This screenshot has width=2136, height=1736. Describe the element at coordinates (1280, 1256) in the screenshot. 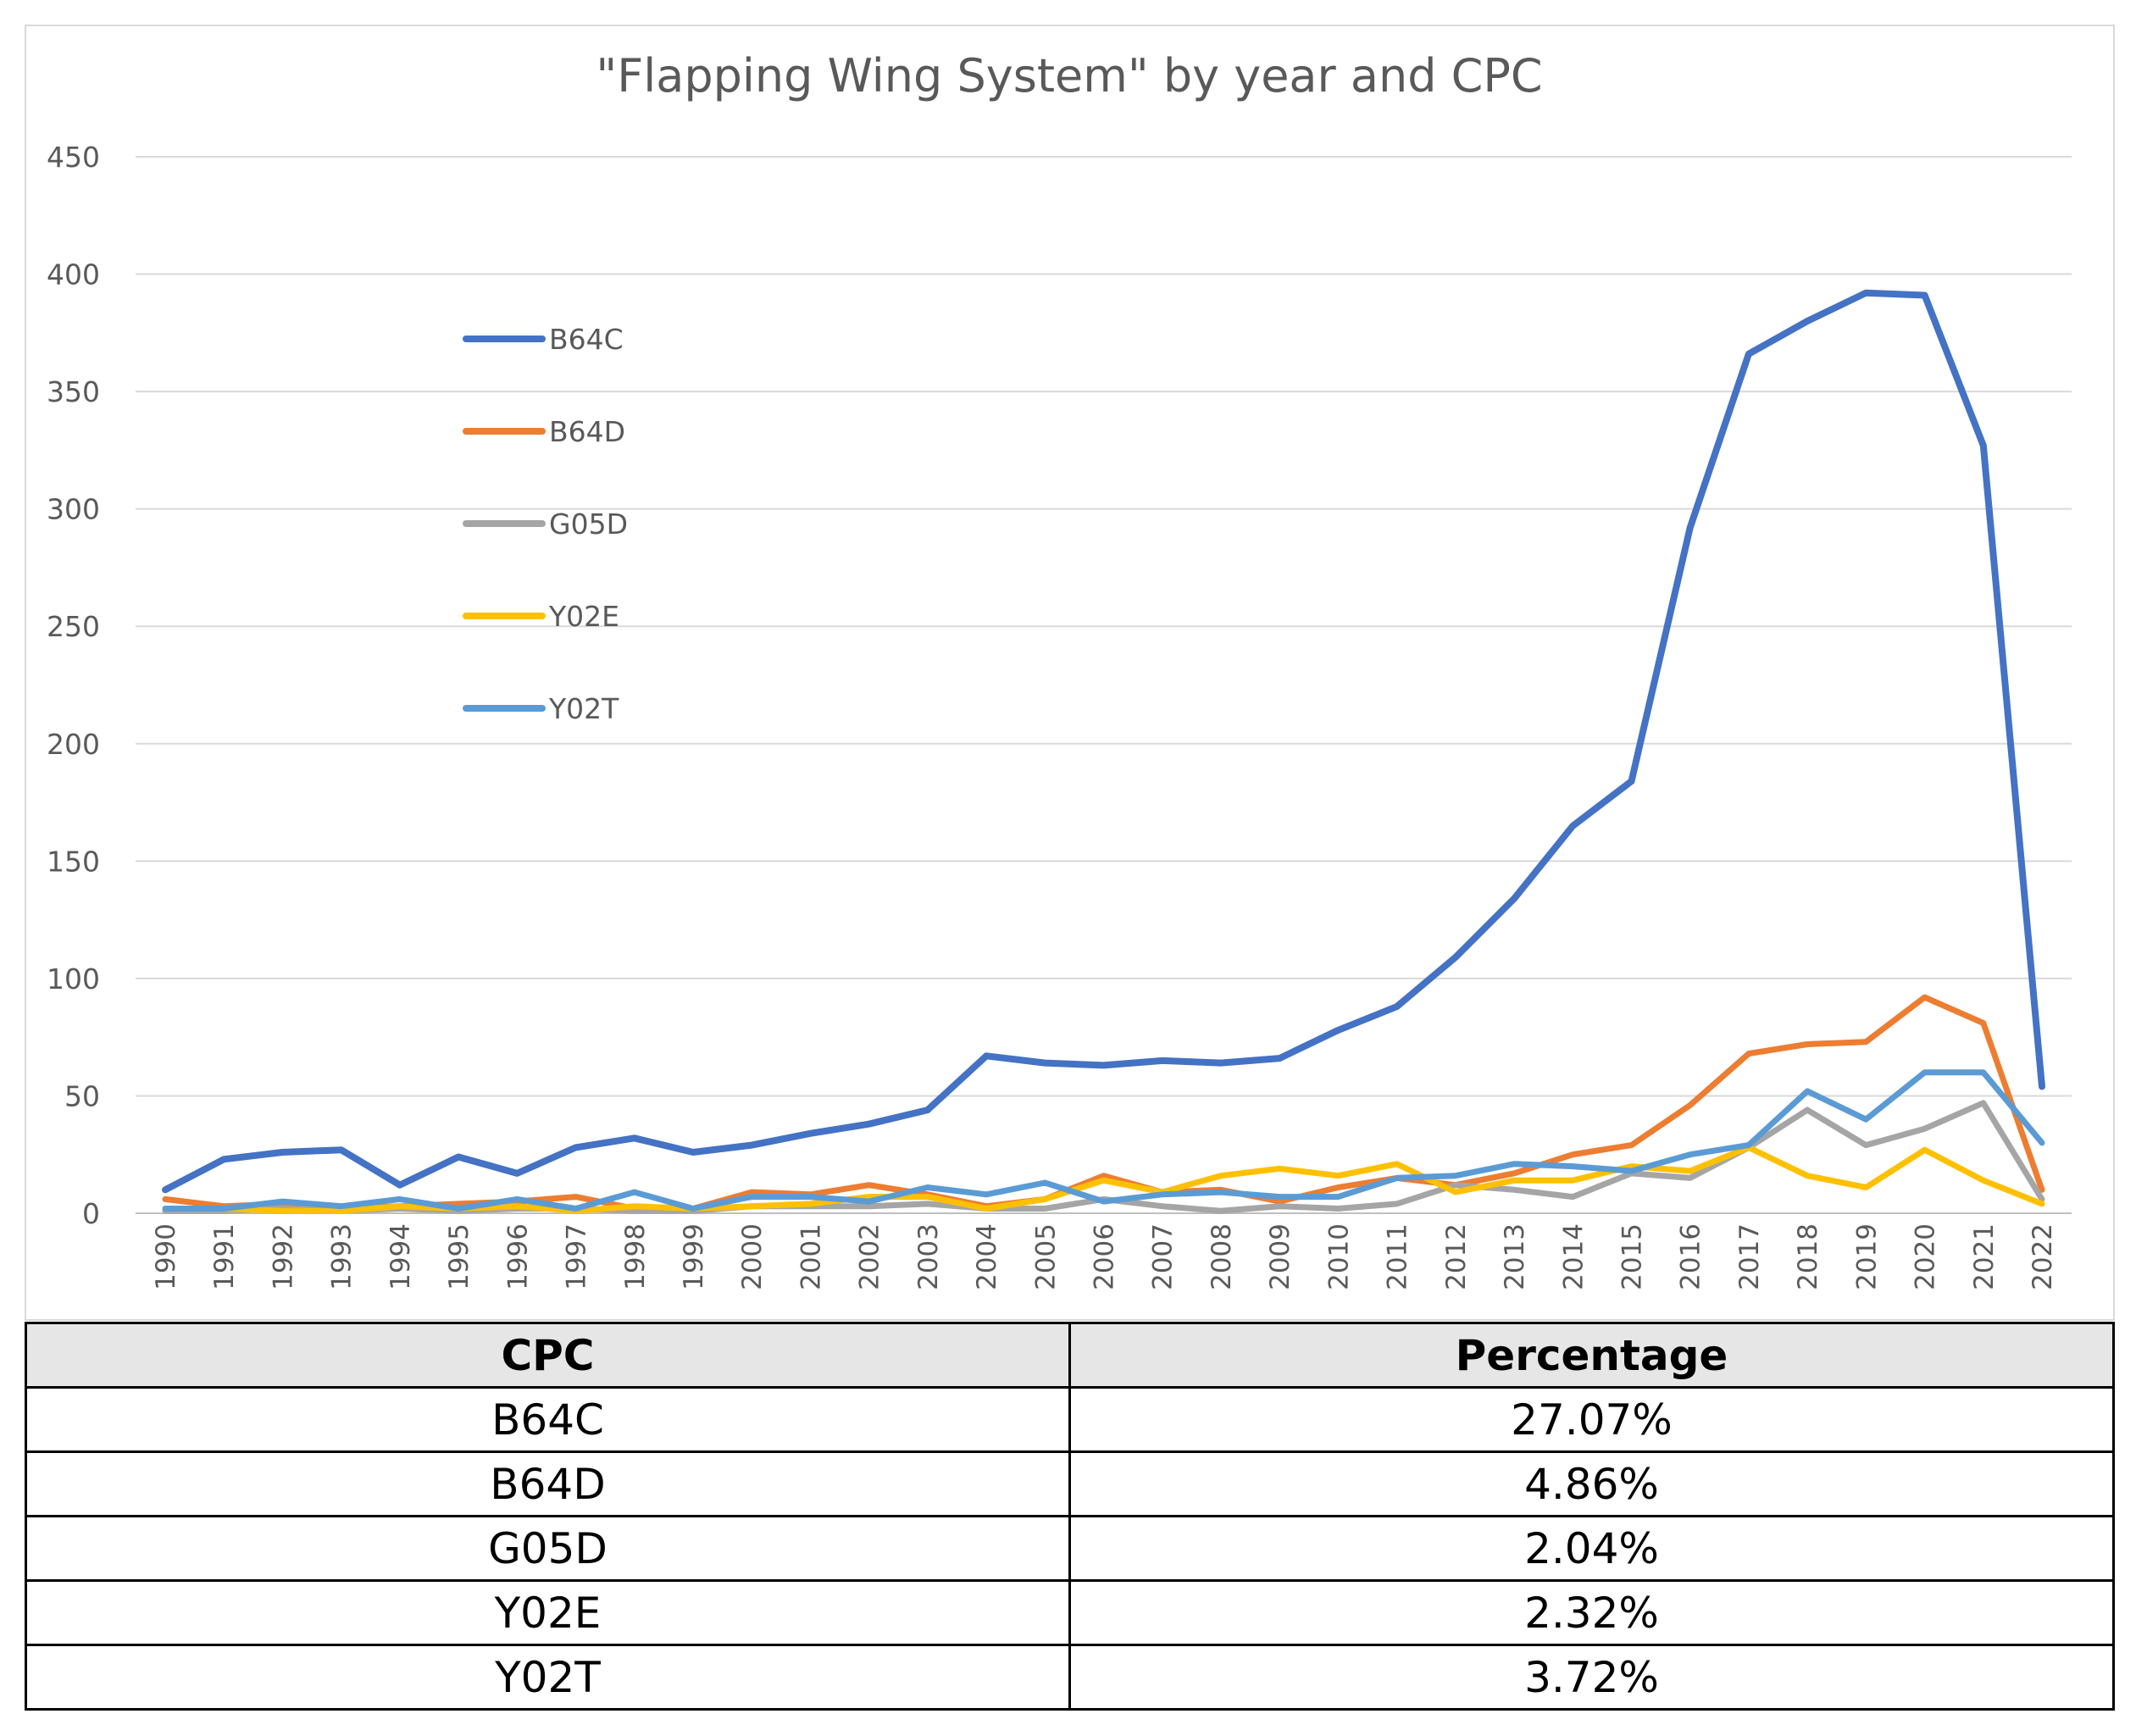

I see `x-tick-label: 2009` at that location.